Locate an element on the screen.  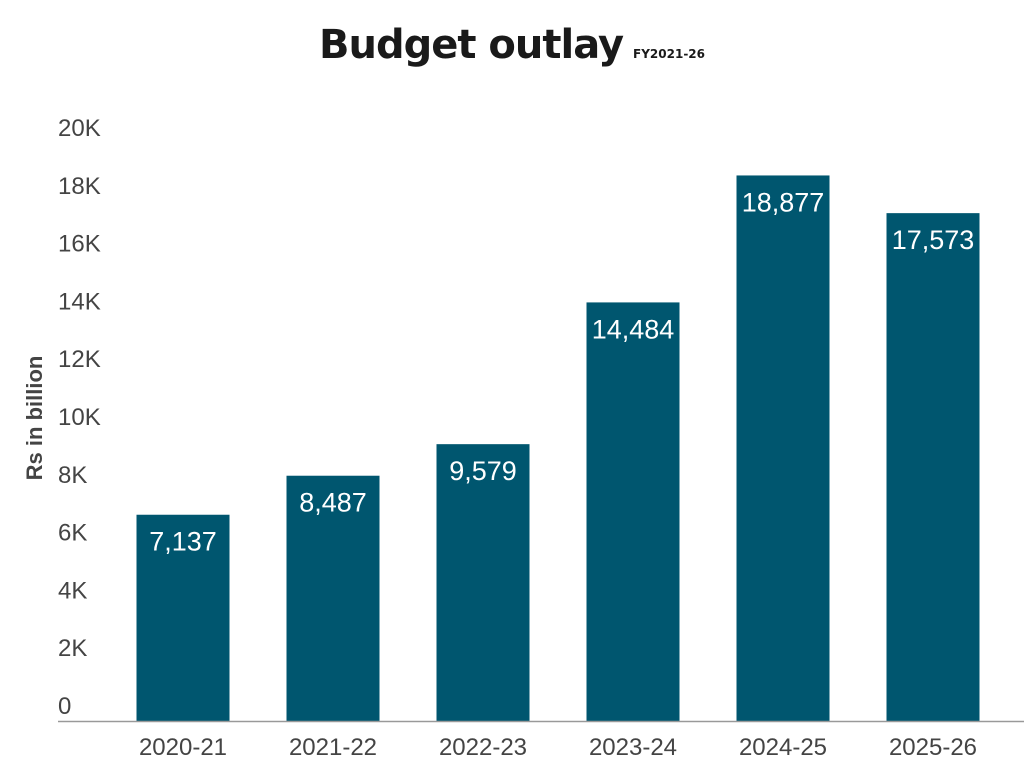
x-tick-label: 2021-22 is located at coordinates (333, 747).